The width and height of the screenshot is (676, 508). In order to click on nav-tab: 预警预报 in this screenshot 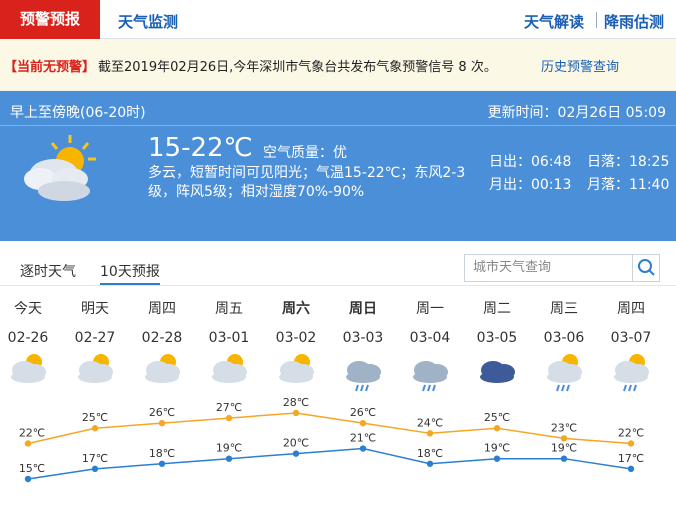, I will do `click(50, 19)`.